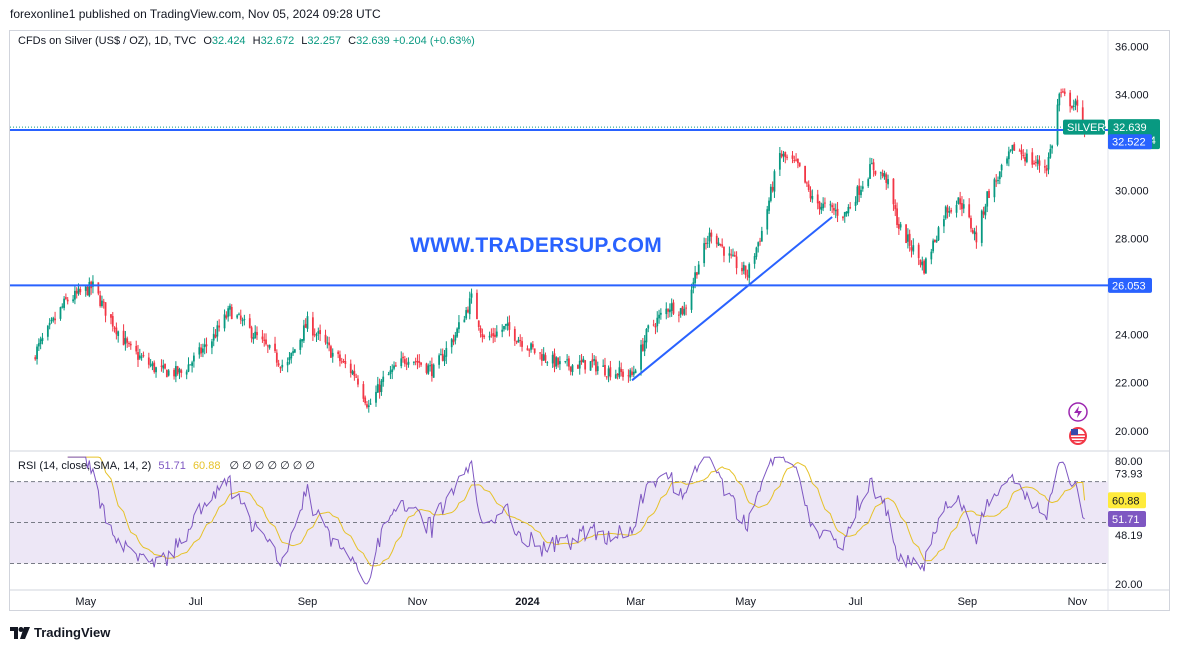 The image size is (1177, 650). I want to click on upper-level-tag: 32.522, so click(1129, 143).